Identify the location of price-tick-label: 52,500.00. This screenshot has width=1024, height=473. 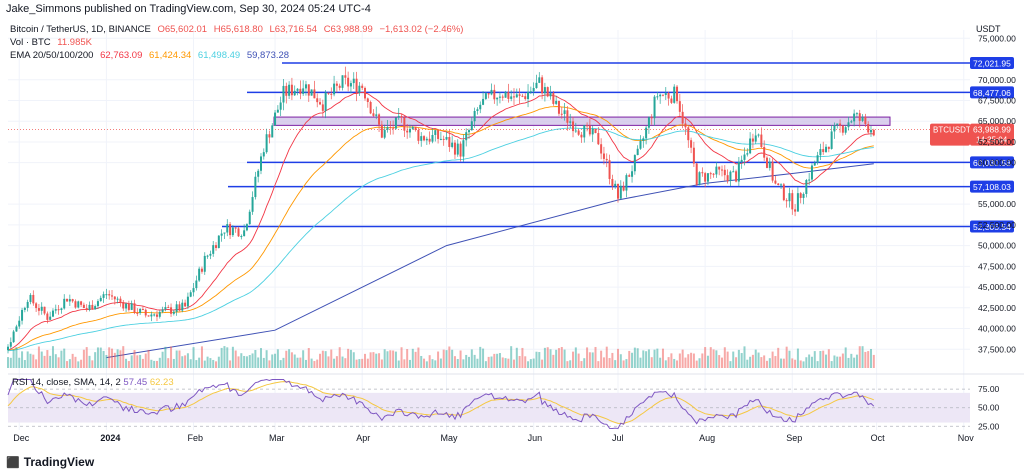
(997, 225).